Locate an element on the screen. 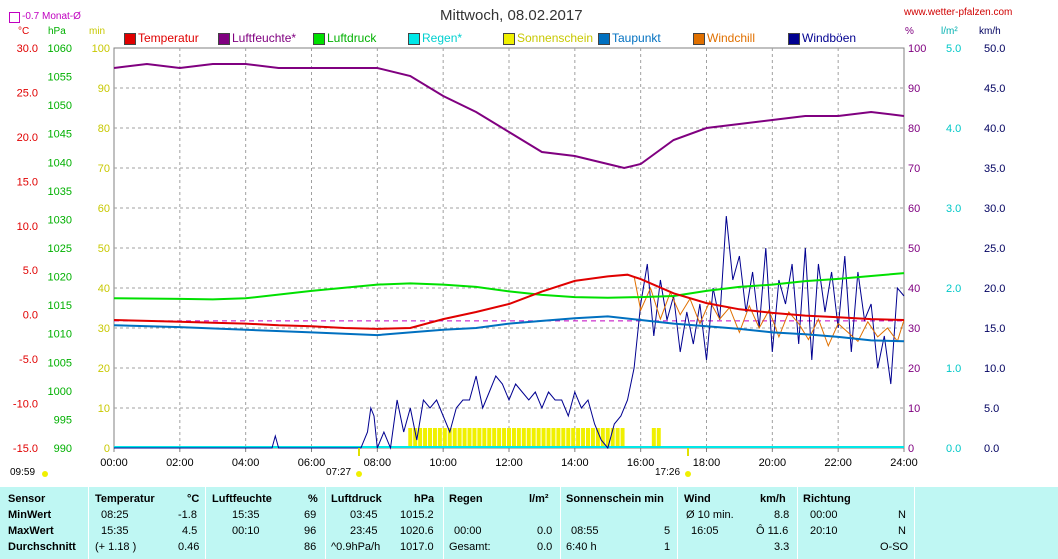 The width and height of the screenshot is (1058, 559). y-tick-pressure: 990 is located at coordinates (63, 449).